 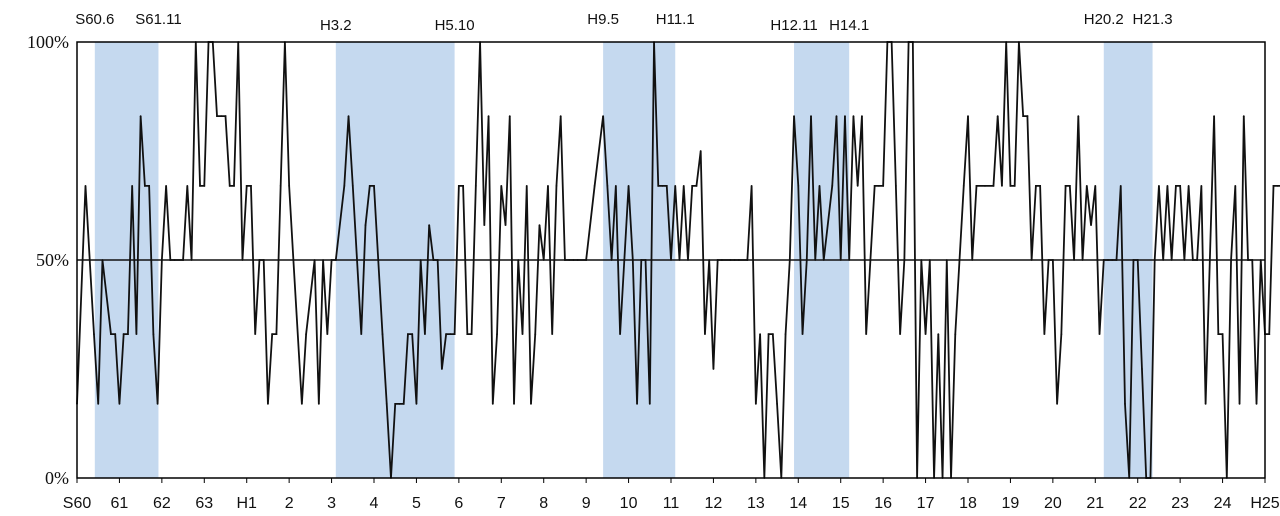 I want to click on x-tick-label: 9, so click(x=586, y=503).